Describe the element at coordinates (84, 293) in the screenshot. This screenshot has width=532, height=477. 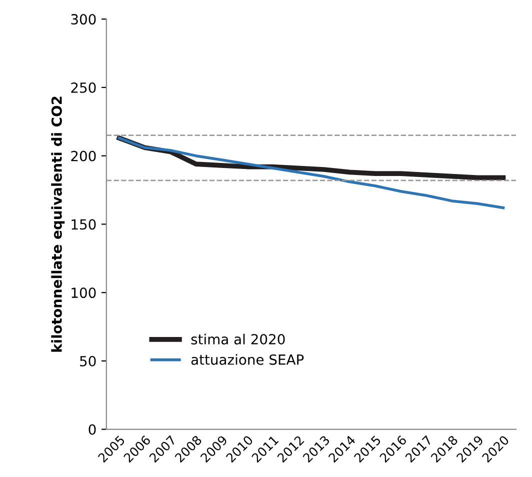
I see `y-tick-label: 100` at that location.